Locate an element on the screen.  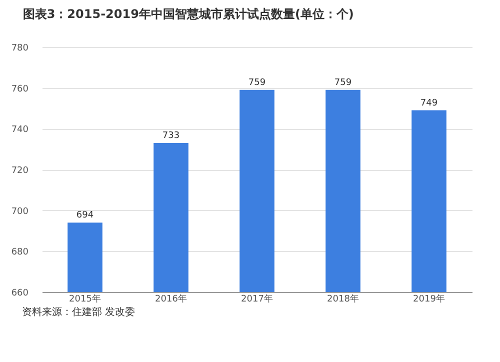
data-label: 694 is located at coordinates (85, 215).